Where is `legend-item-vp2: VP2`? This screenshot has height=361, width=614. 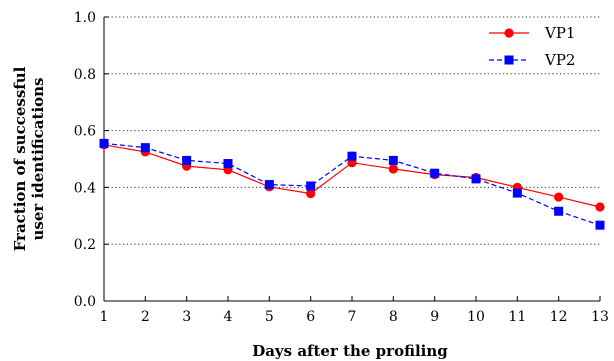 legend-item-vp2: VP2 is located at coordinates (532, 60).